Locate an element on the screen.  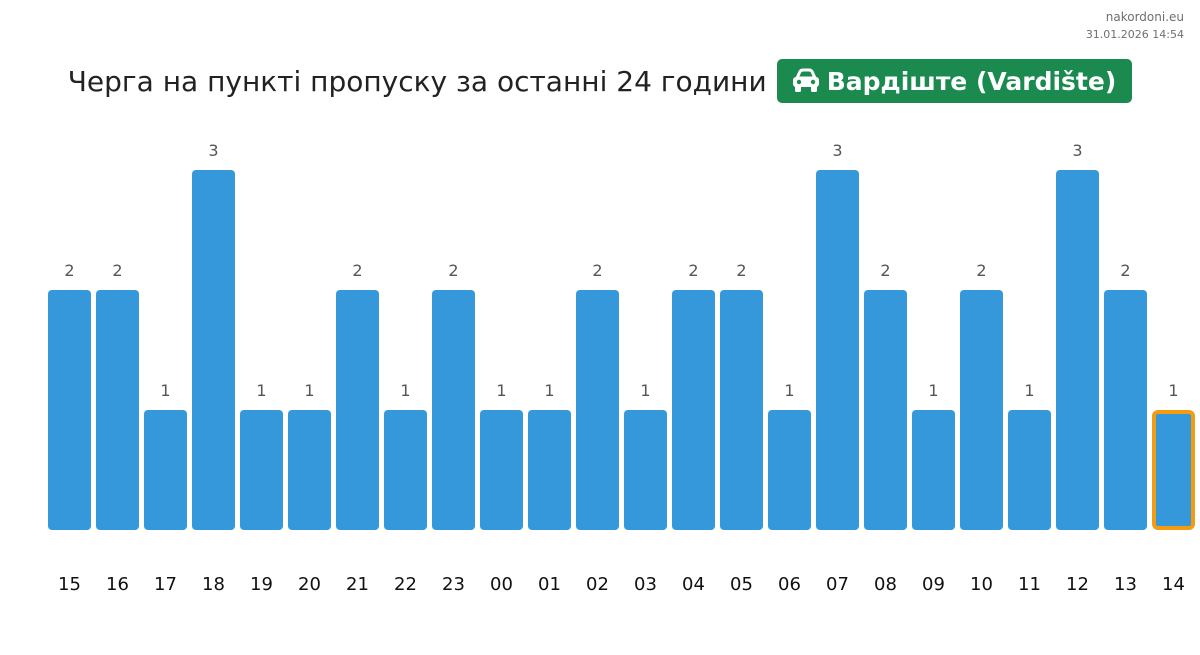
x-tick-label: 01 is located at coordinates (549, 584).